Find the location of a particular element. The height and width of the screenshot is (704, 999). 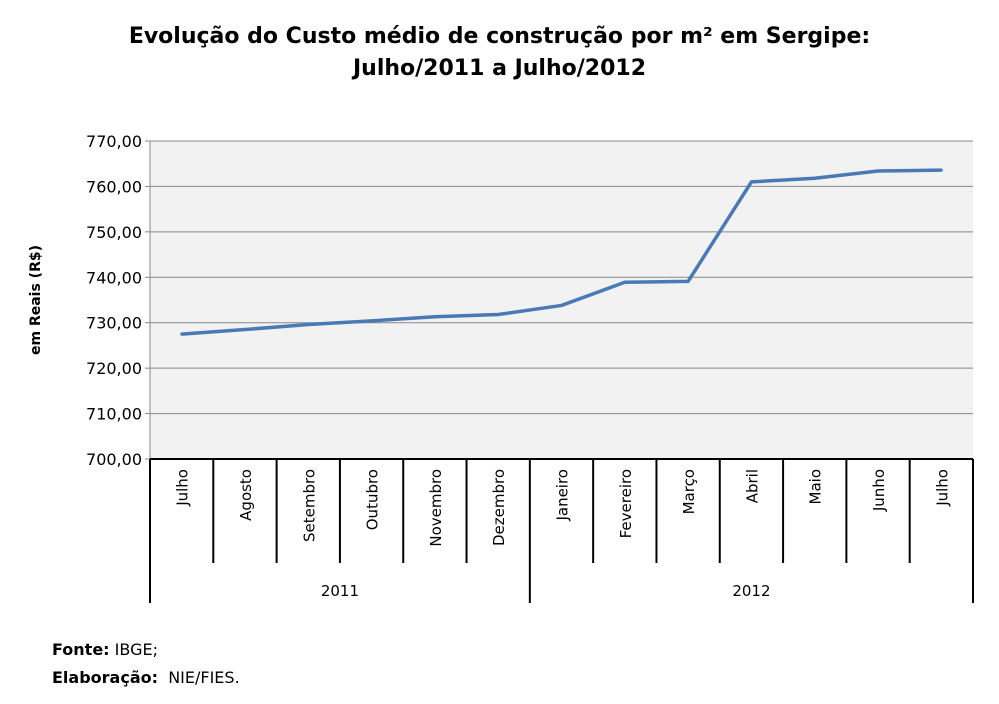

source-line: Fonte: IBGE; is located at coordinates (105, 649).